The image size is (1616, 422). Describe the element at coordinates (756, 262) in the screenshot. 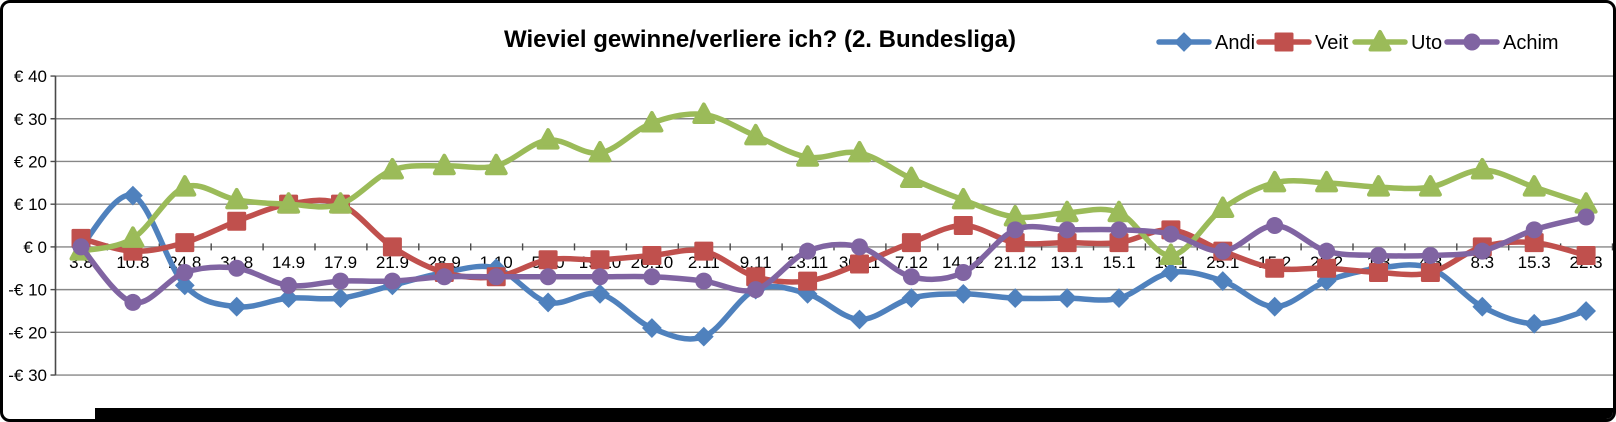

I see `x-axis-label: 9.11` at that location.